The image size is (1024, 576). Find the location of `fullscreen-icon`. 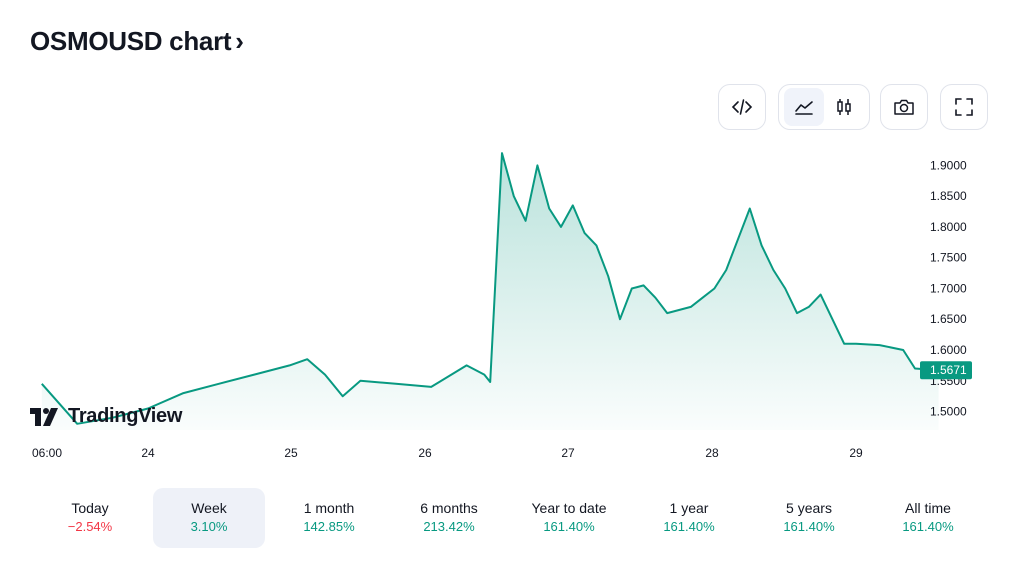

fullscreen-icon is located at coordinates (964, 107).